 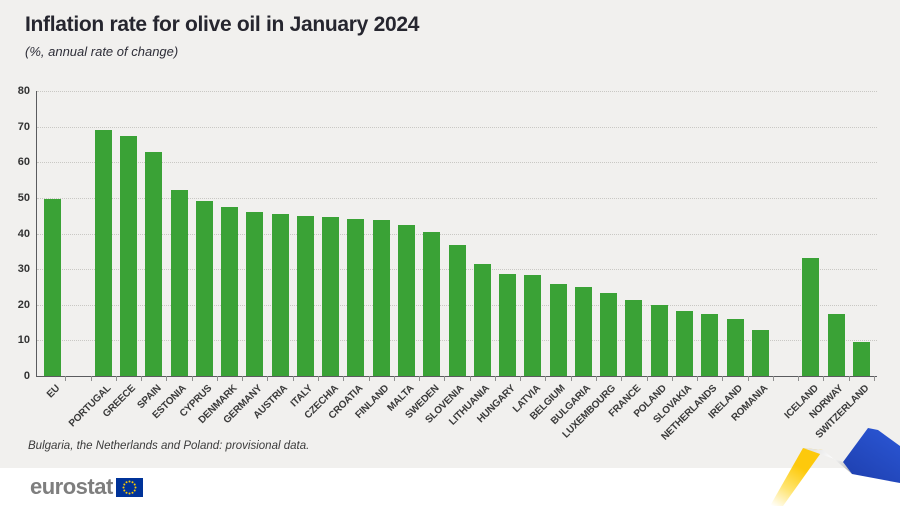 I want to click on chart-subtitle: (%, annual rate of change), so click(x=102, y=51).